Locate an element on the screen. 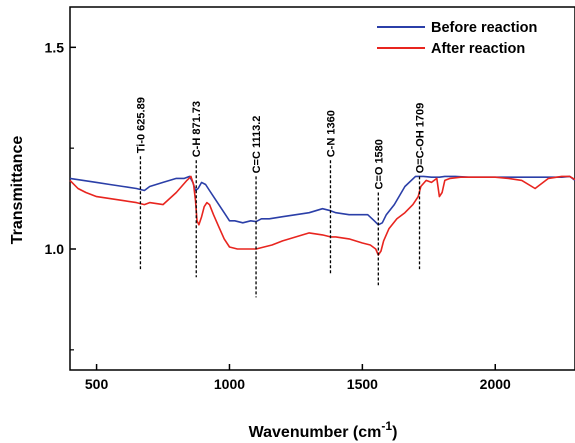 The image size is (575, 443). x-axis-title-close: ) is located at coordinates (394, 432).